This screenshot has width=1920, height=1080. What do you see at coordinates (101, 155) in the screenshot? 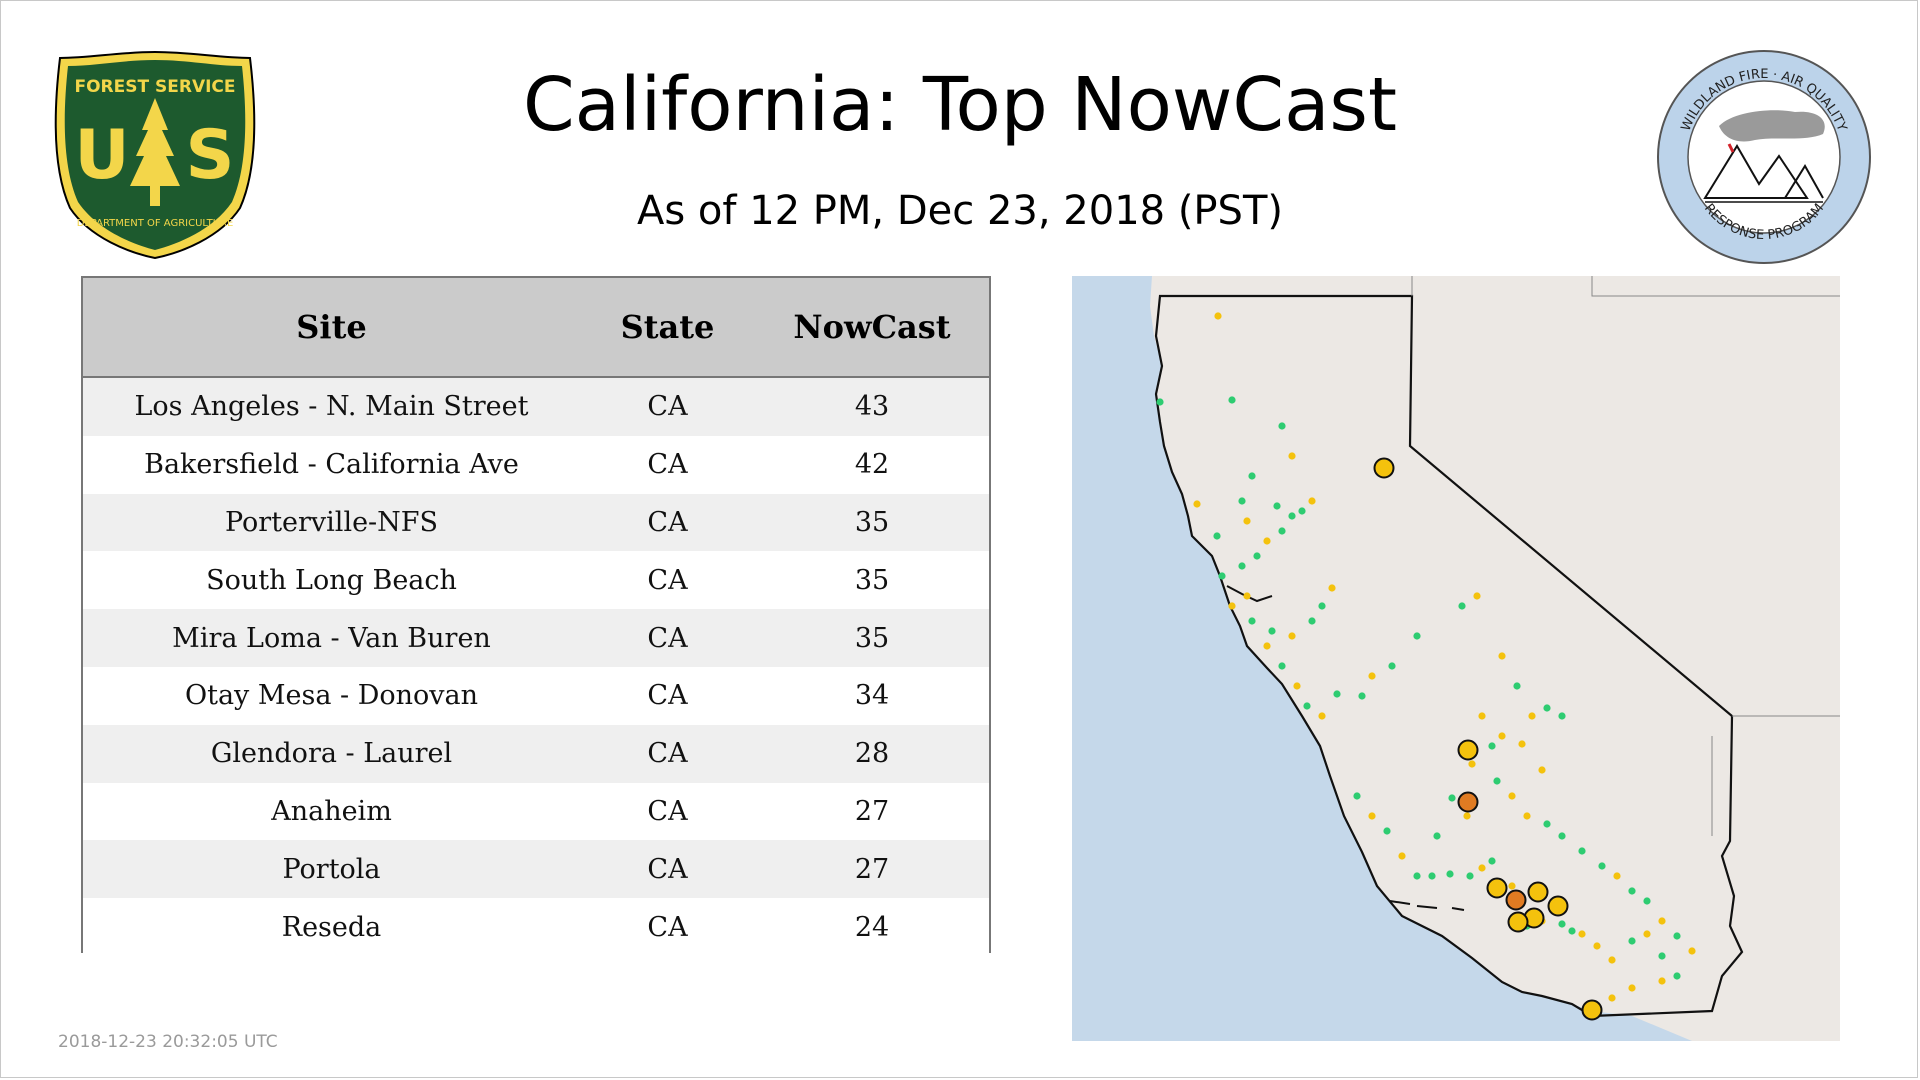
I see `letter-u: U` at bounding box center [101, 155].